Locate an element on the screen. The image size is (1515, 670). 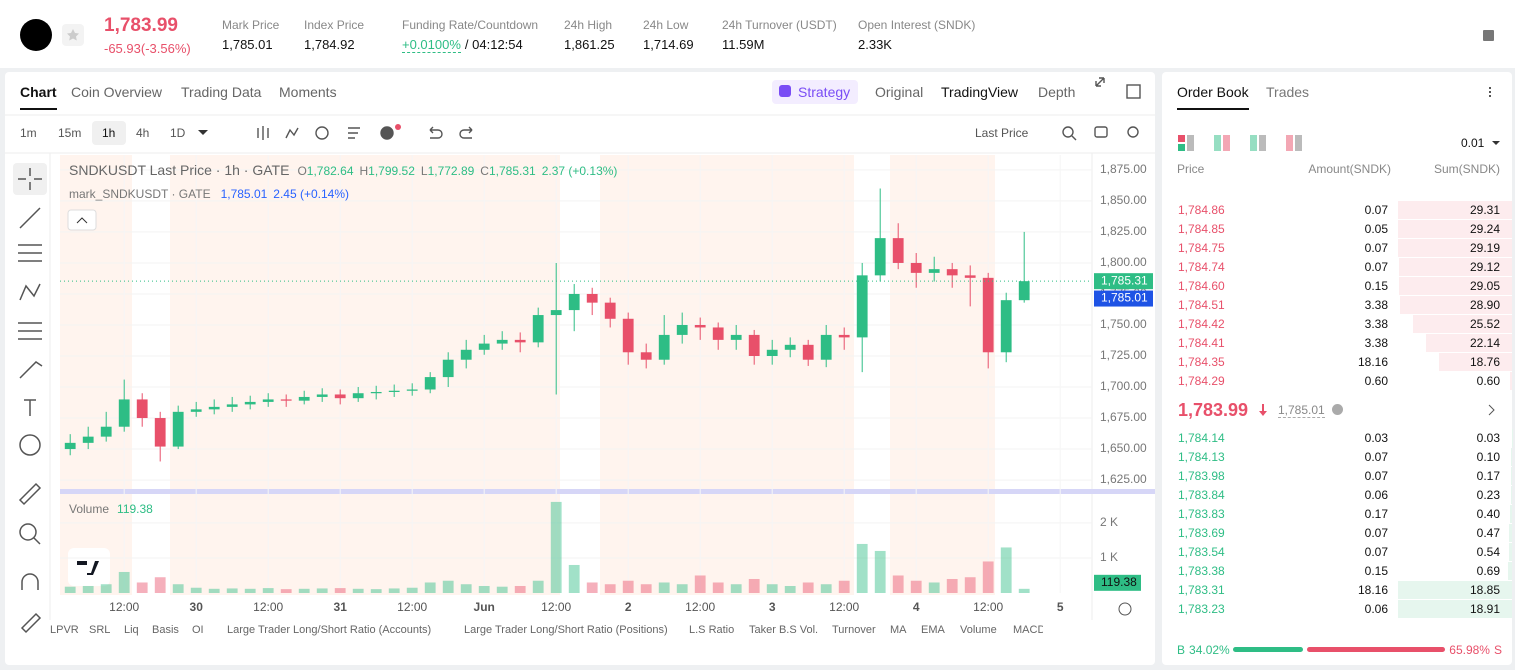
row-price: 1,783.23 is located at coordinates (1201, 609).